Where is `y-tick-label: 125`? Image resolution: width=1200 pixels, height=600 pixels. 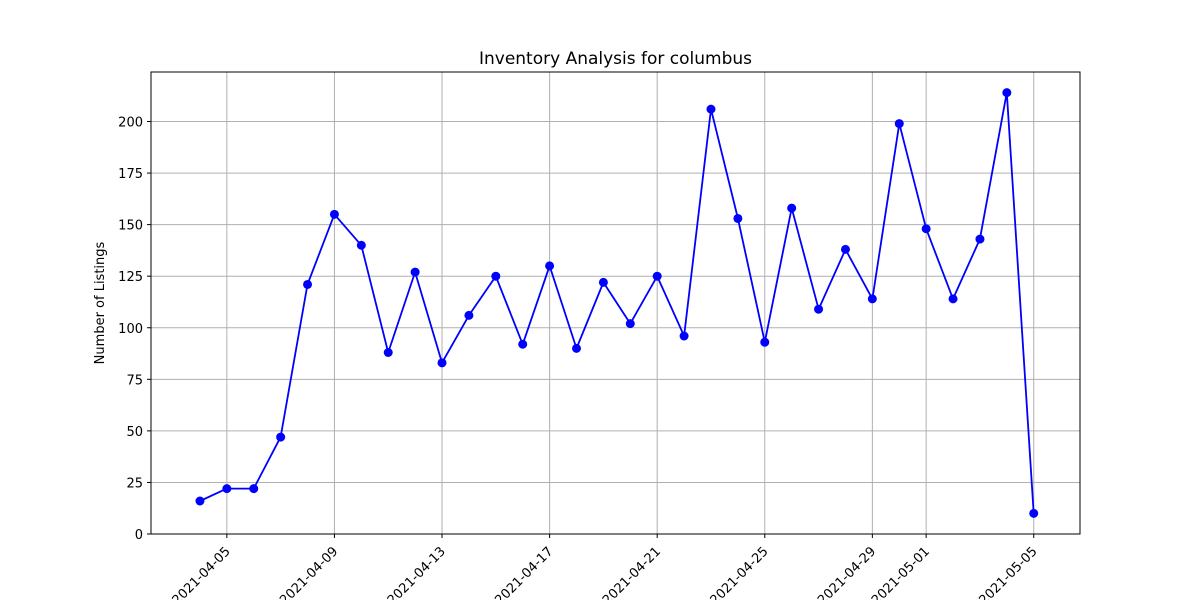
y-tick-label: 125 is located at coordinates (130, 277).